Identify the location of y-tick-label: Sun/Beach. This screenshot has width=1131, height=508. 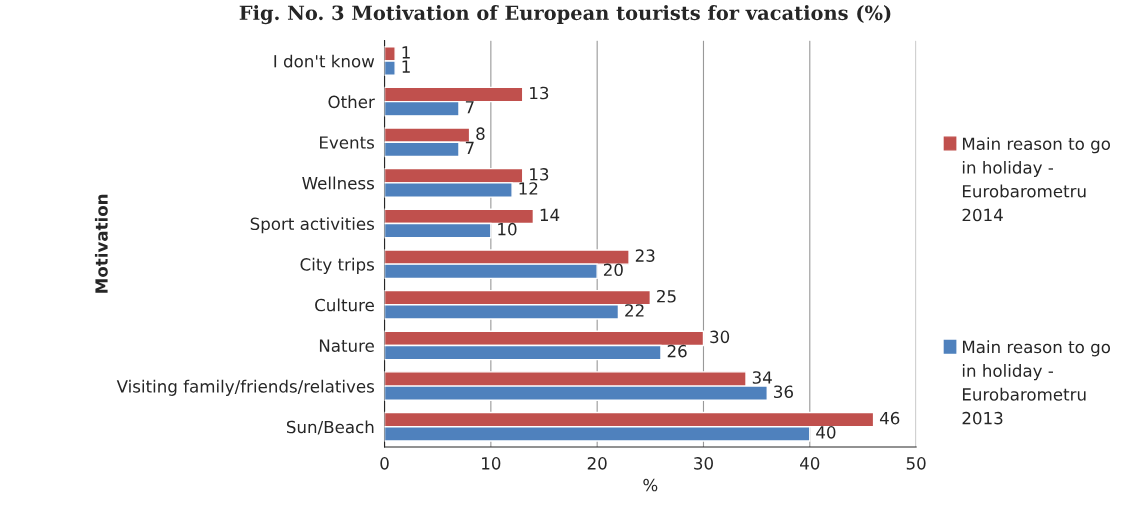
(330, 427).